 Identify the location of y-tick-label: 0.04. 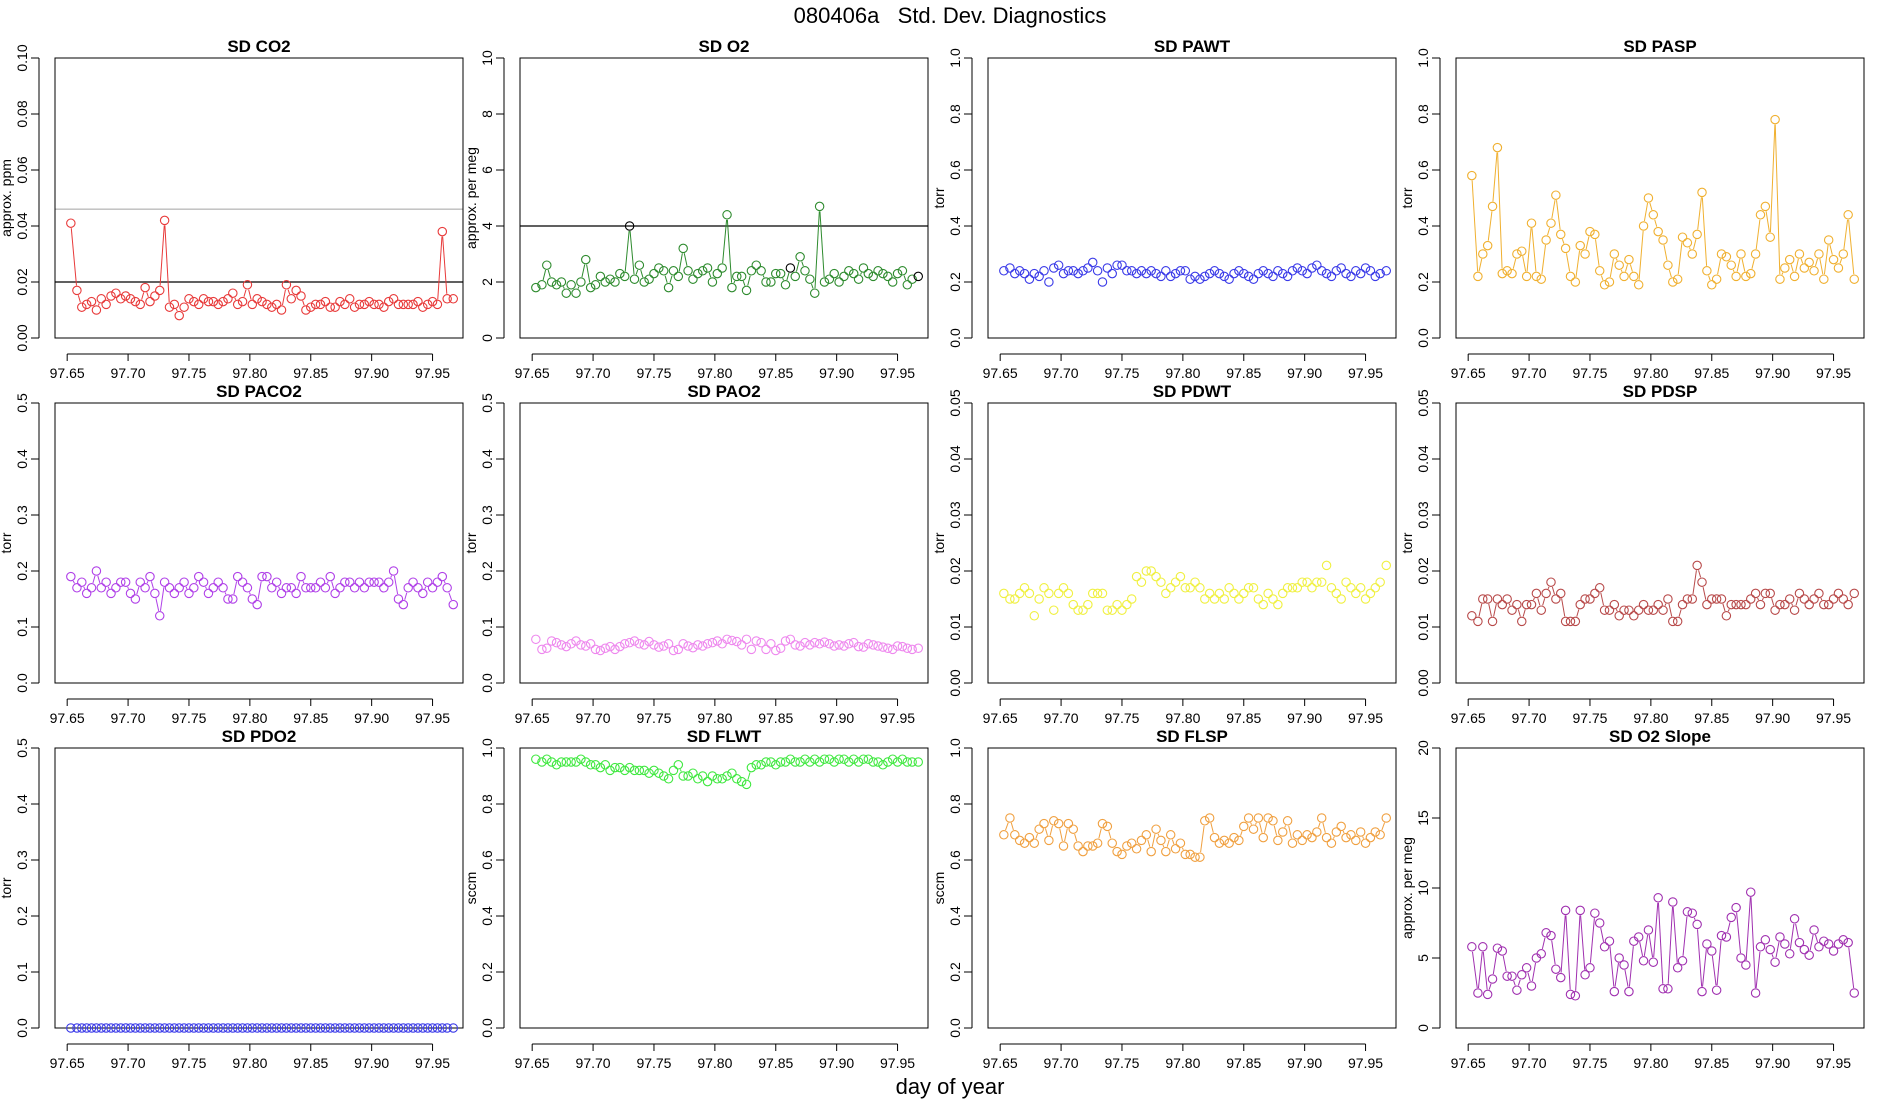
(22, 225).